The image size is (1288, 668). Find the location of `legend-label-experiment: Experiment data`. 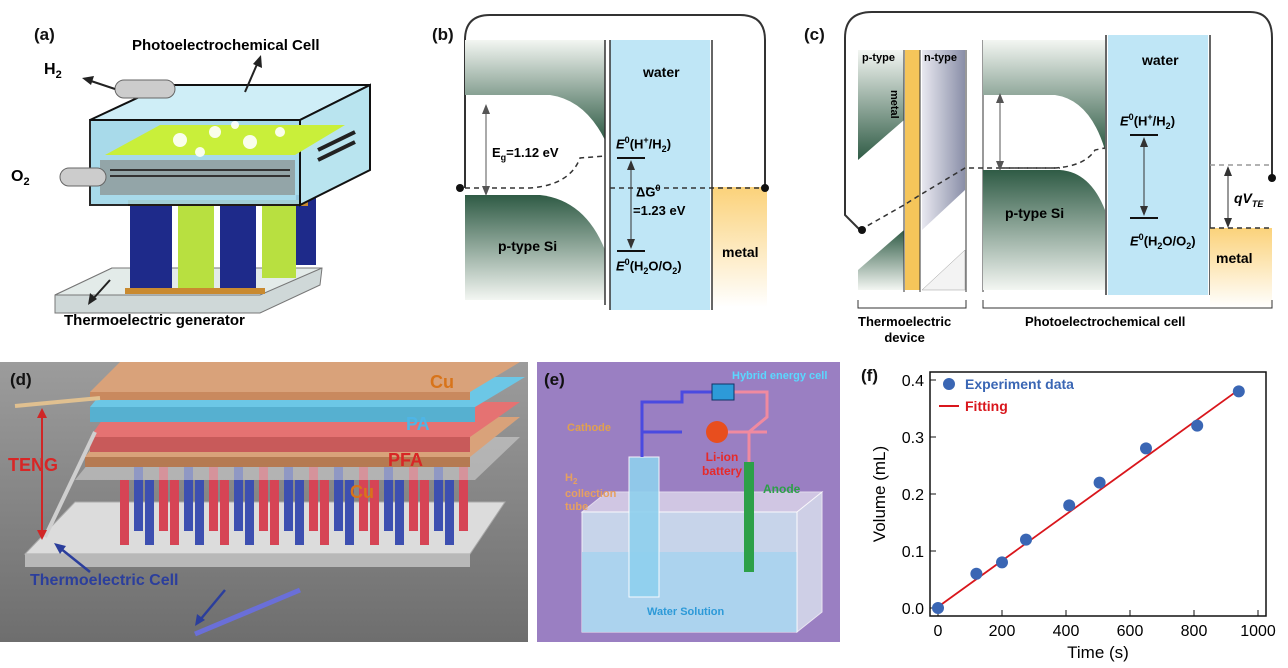

legend-label-experiment: Experiment data is located at coordinates (1019, 384).